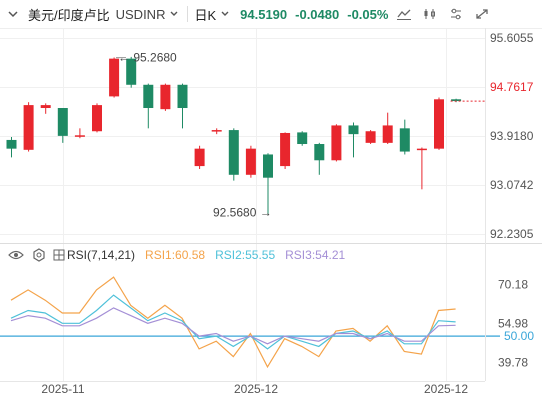  I want to click on divider, so click(188, 14).